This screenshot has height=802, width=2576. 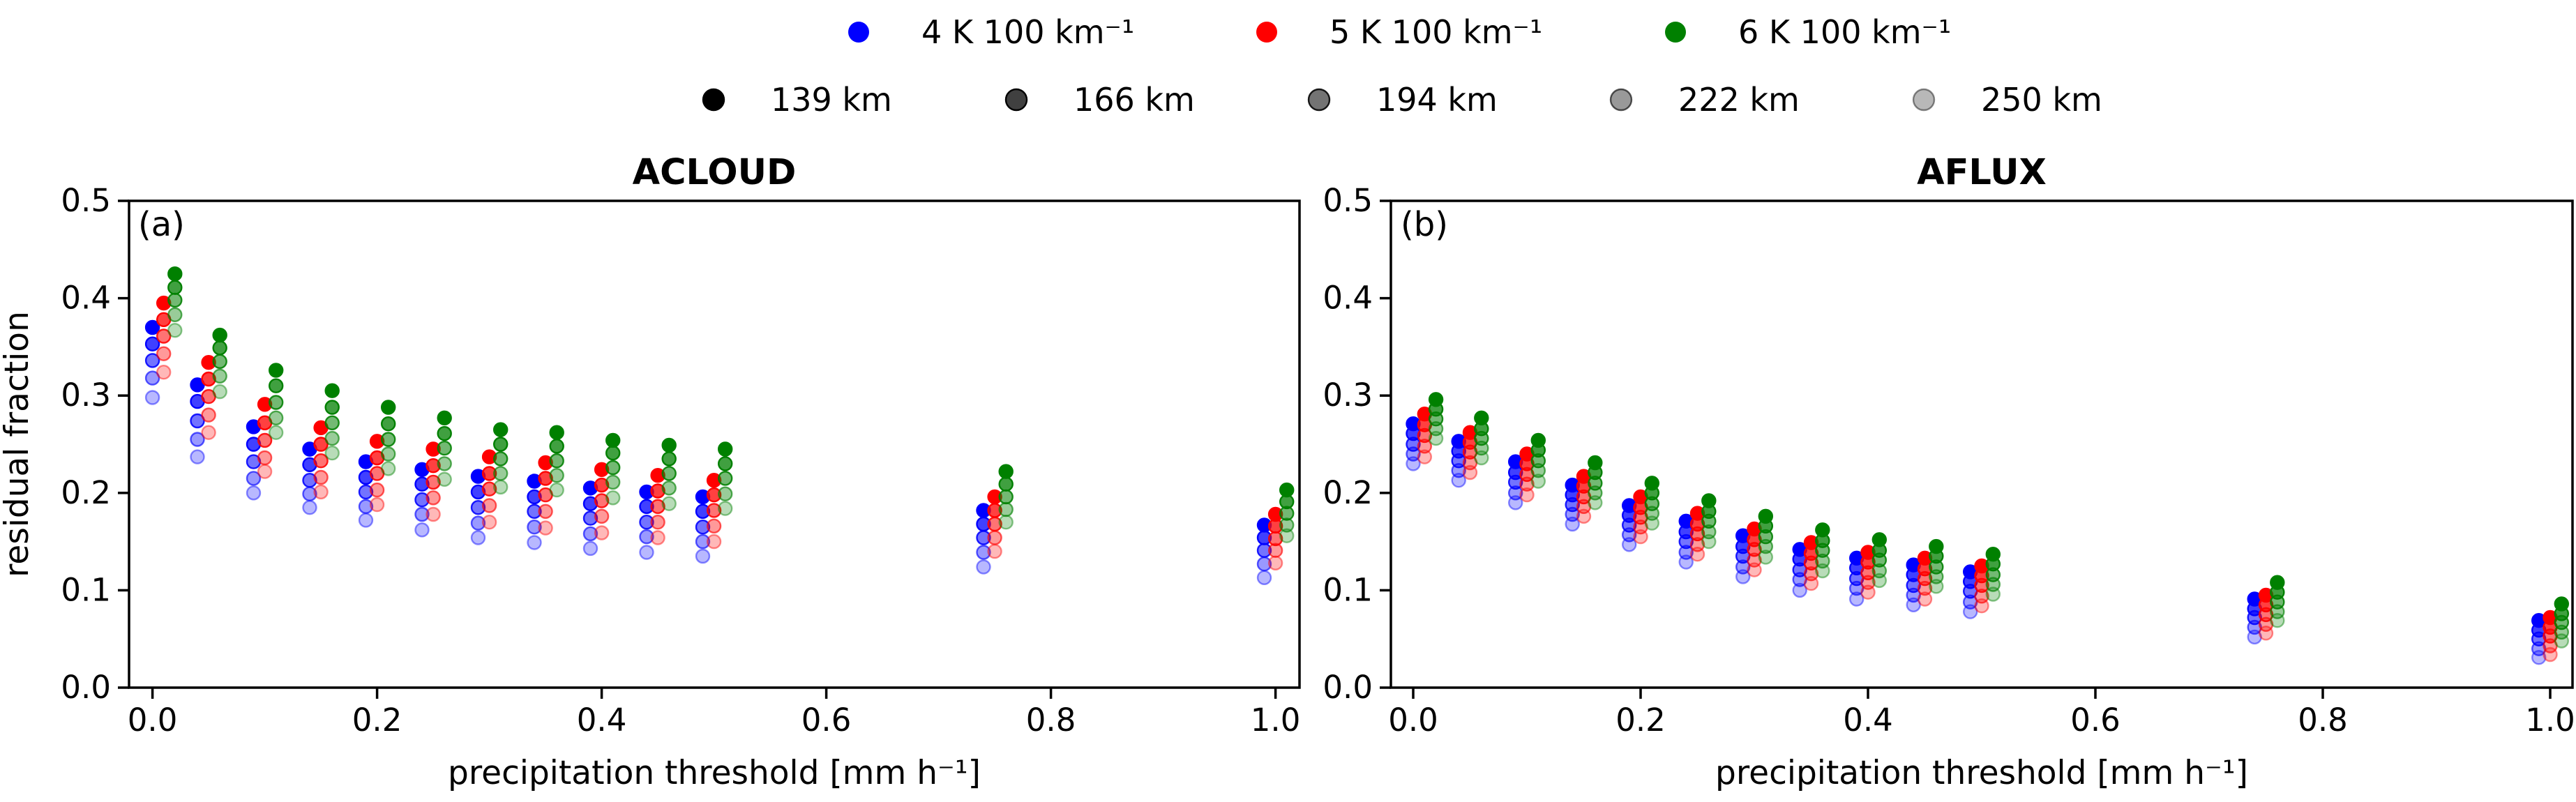 I want to click on legend-resolution-item: 166 km, so click(x=1099, y=100).